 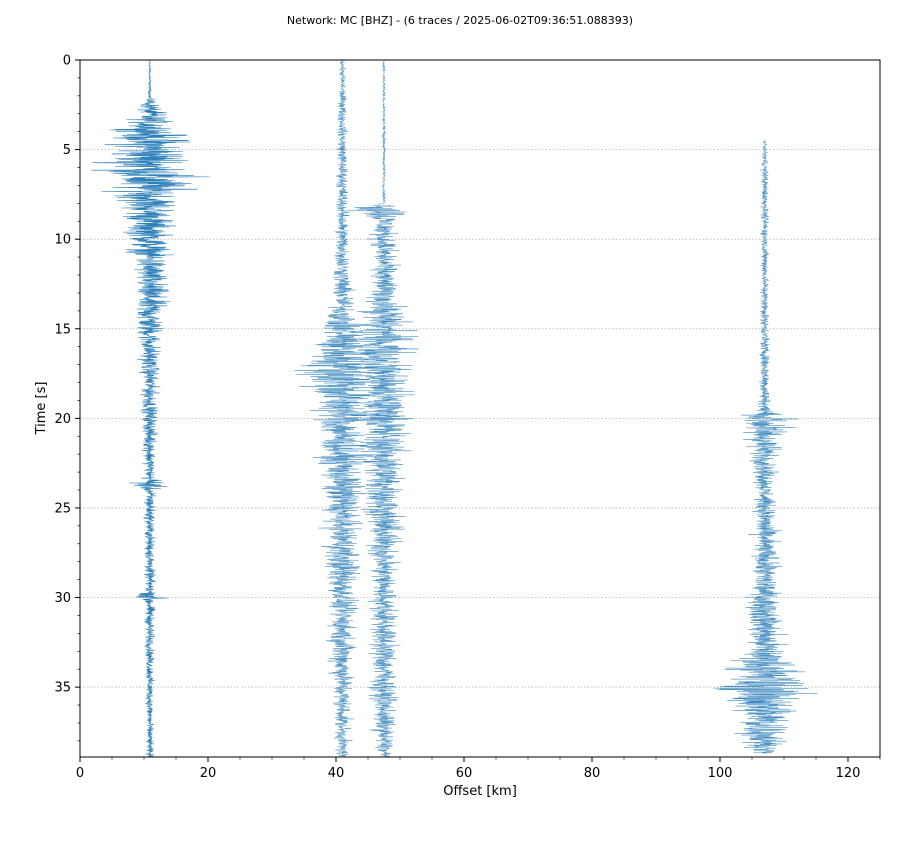 I want to click on y-tick-label: 25, so click(x=62, y=508).